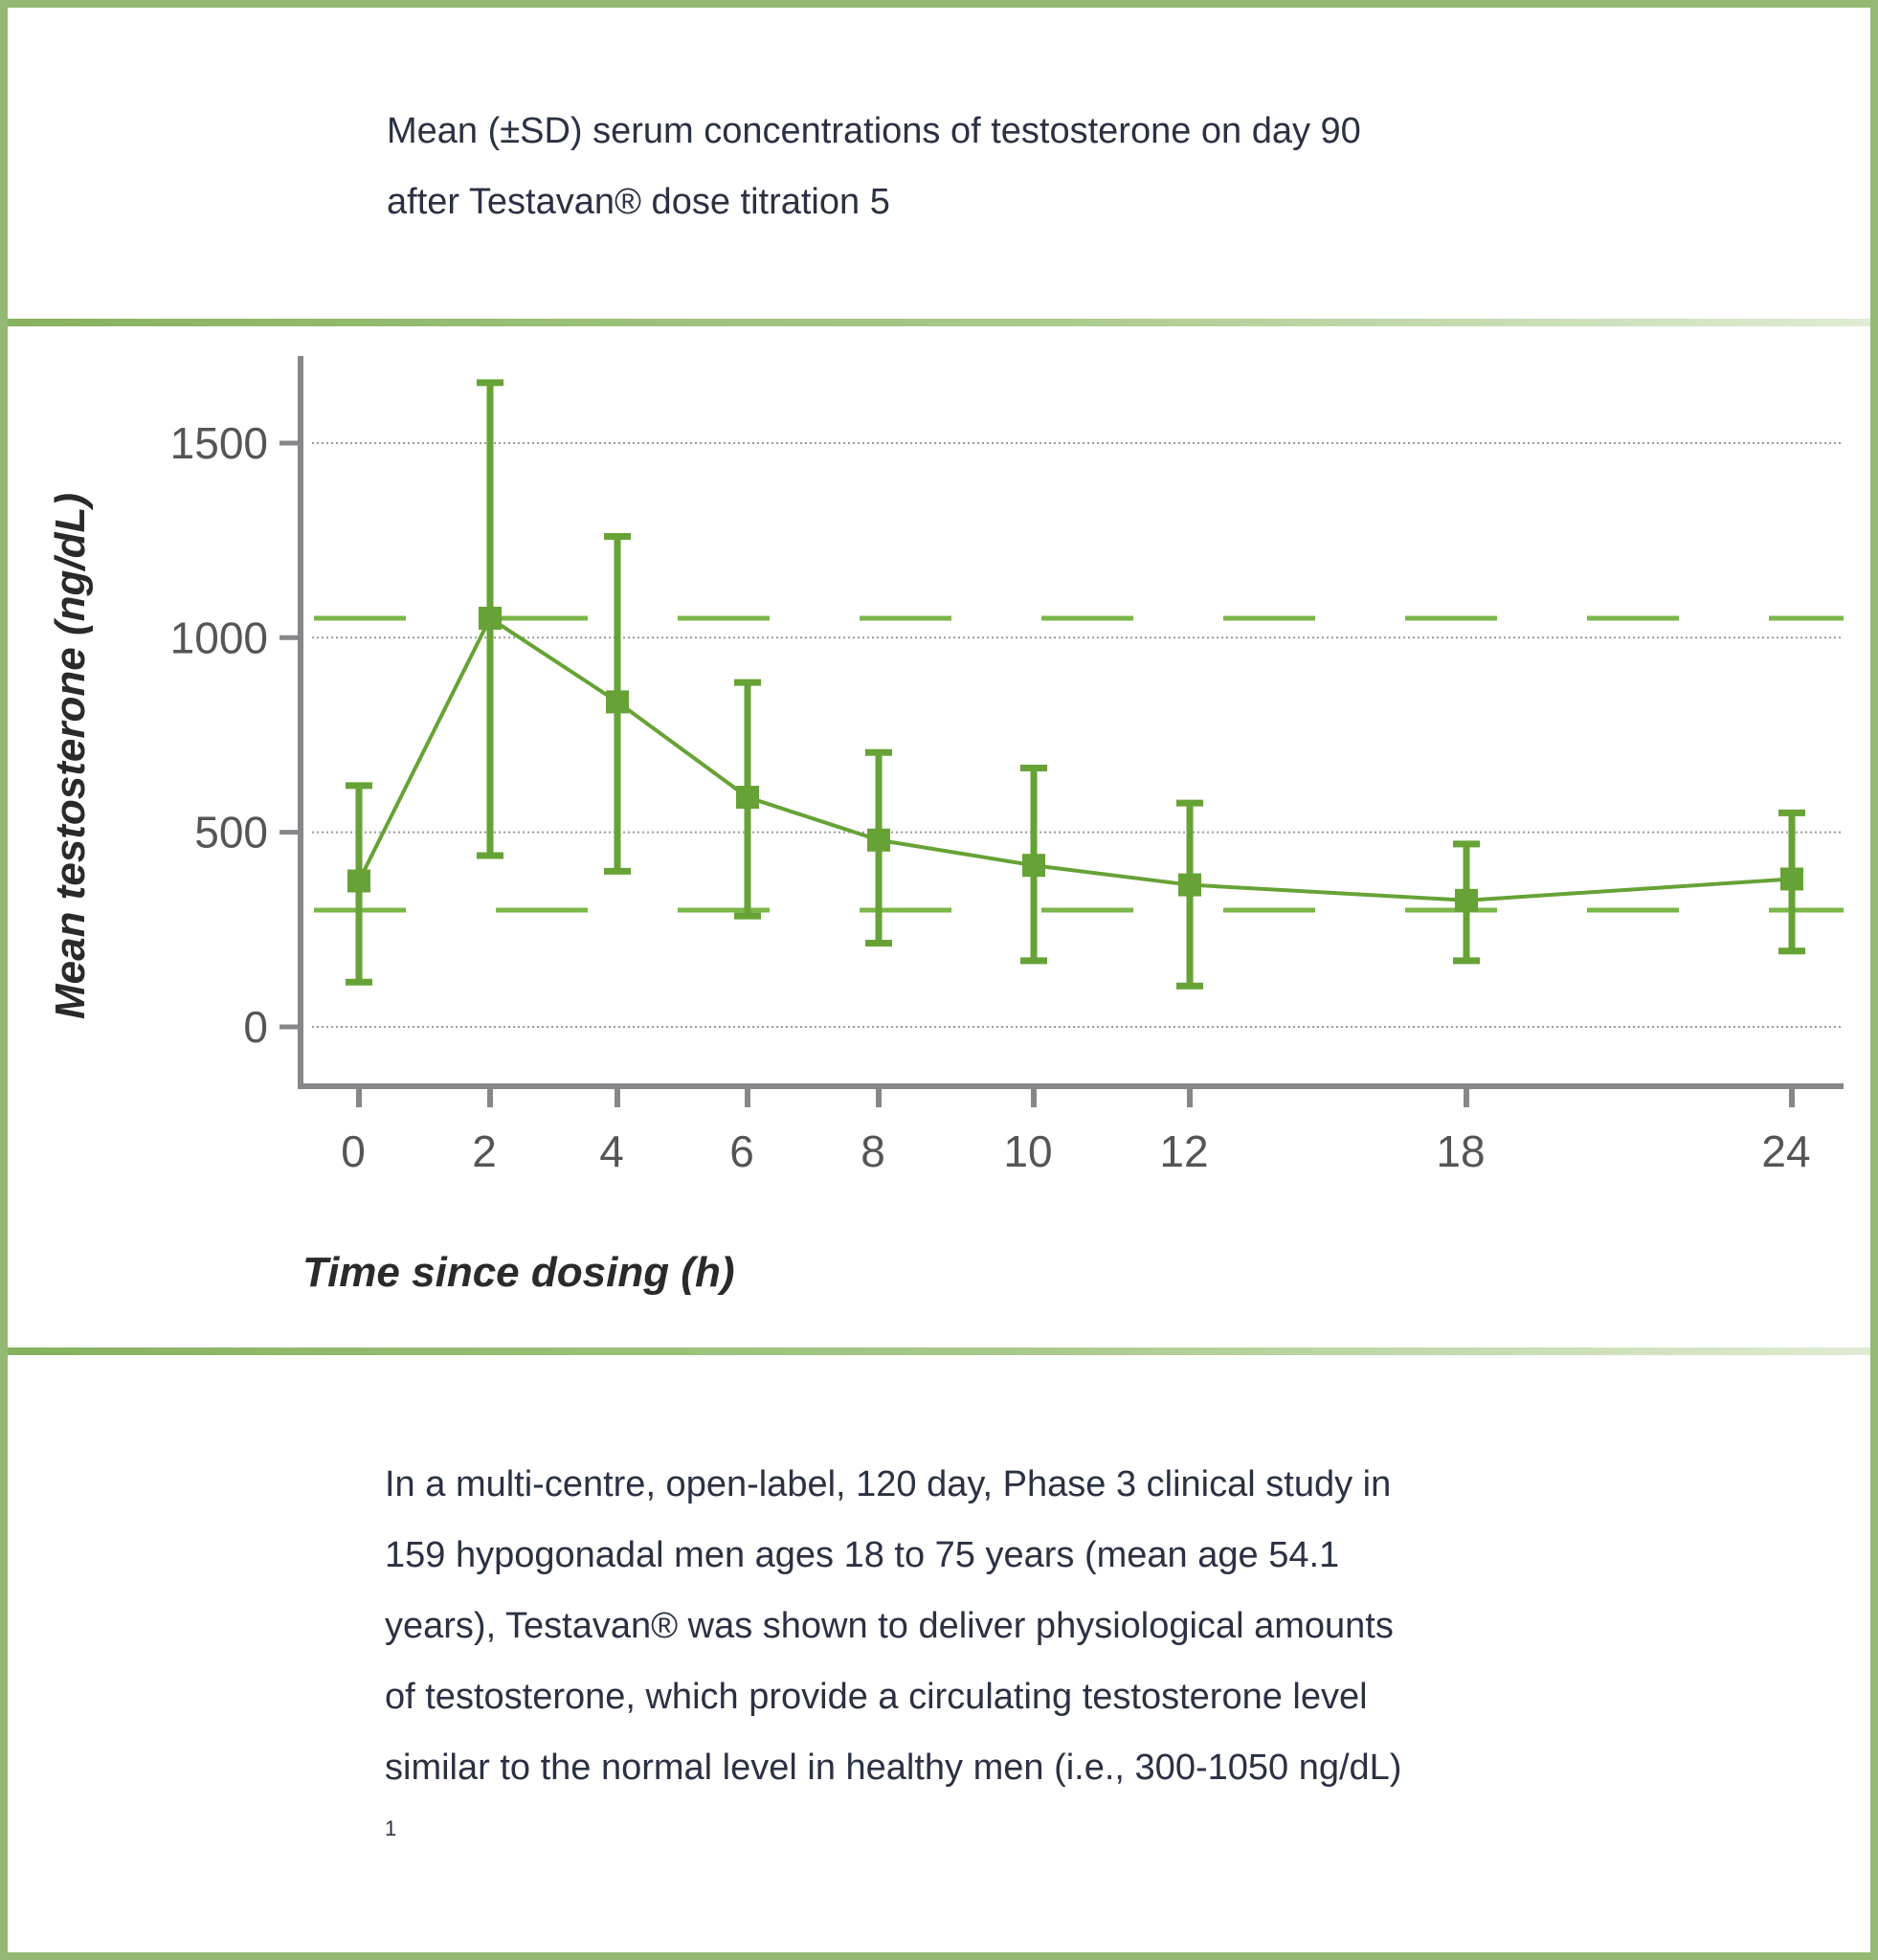 This screenshot has width=1878, height=1960. What do you see at coordinates (617, 702) in the screenshot?
I see `data-point-4h` at bounding box center [617, 702].